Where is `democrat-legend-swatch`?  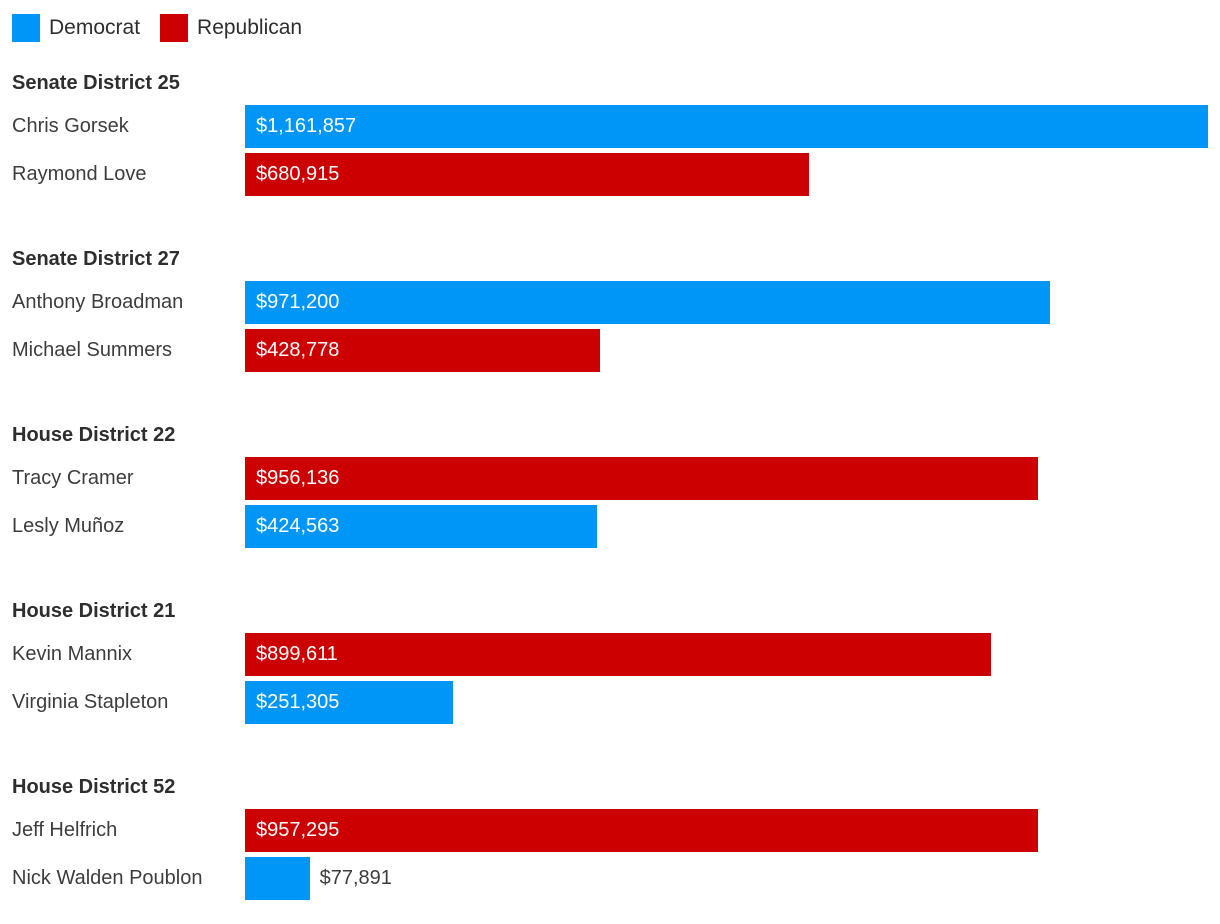
democrat-legend-swatch is located at coordinates (26, 28).